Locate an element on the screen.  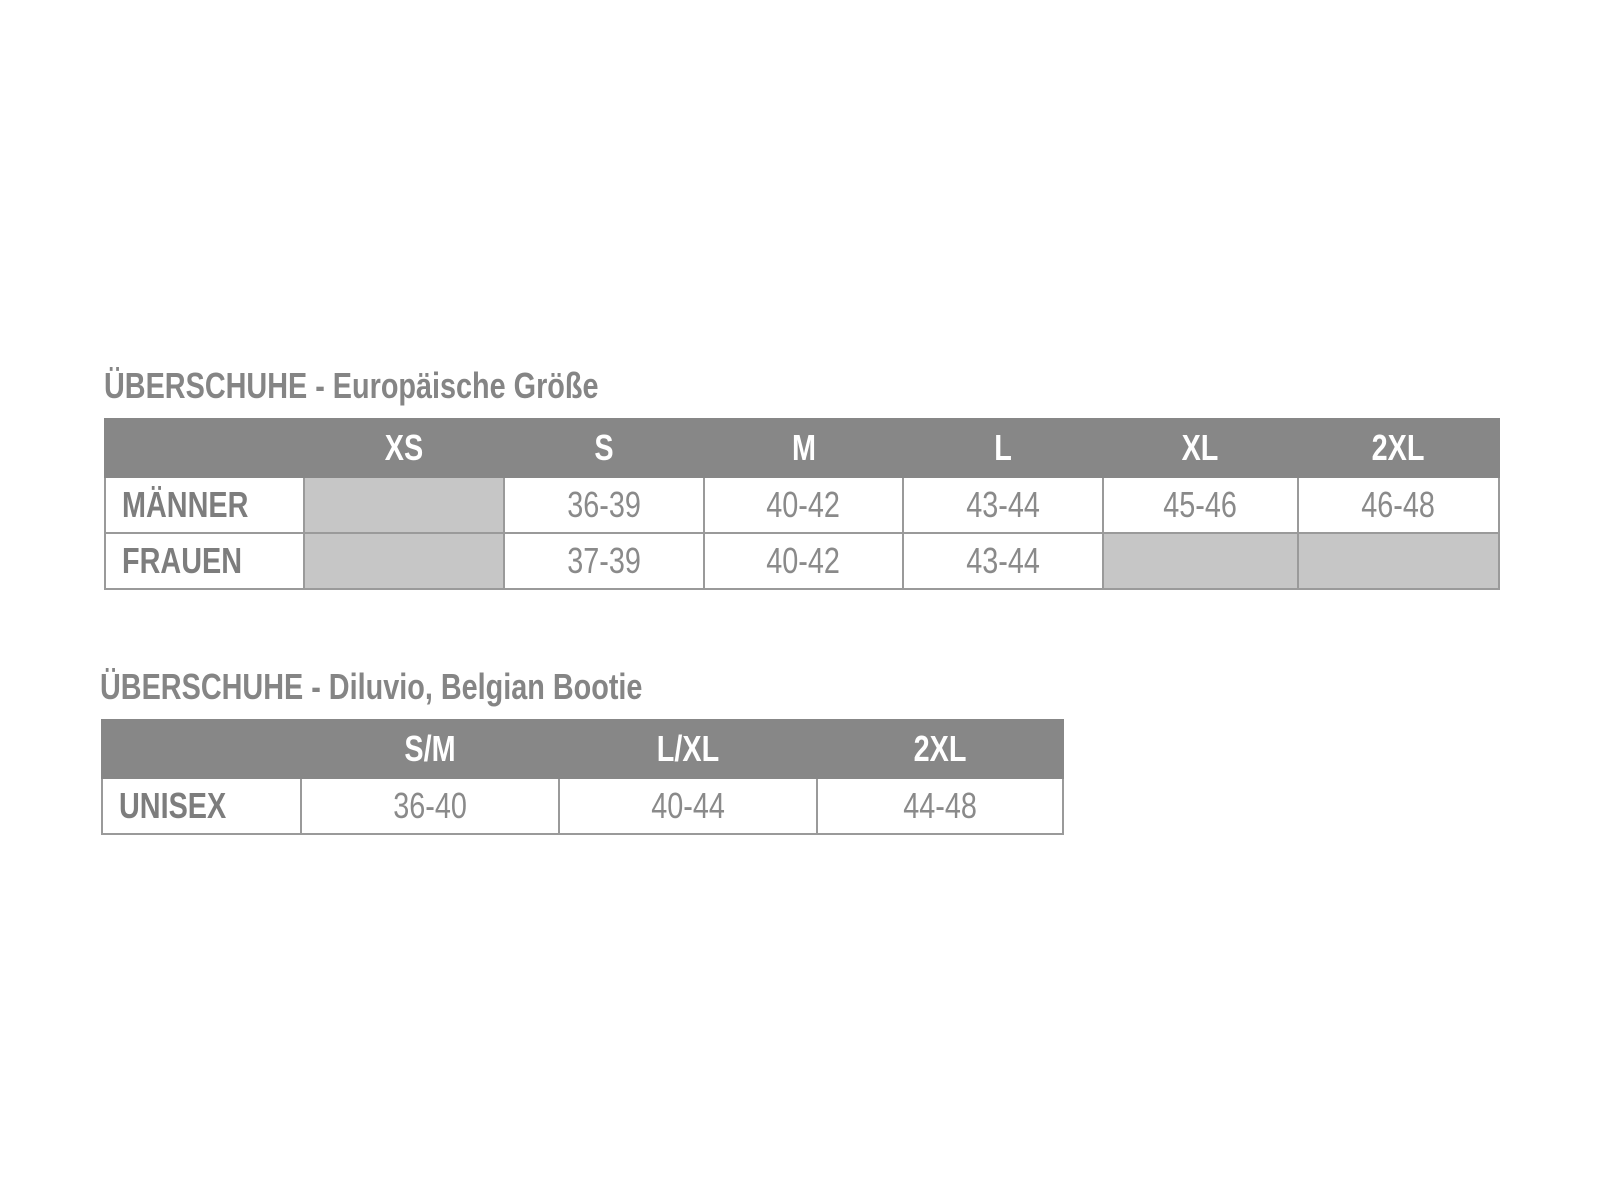
header-s: S is located at coordinates (604, 448).